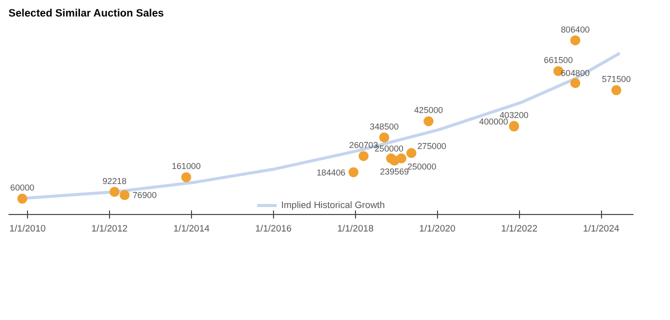 This screenshot has height=320, width=670. I want to click on data-label: 275000, so click(431, 146).